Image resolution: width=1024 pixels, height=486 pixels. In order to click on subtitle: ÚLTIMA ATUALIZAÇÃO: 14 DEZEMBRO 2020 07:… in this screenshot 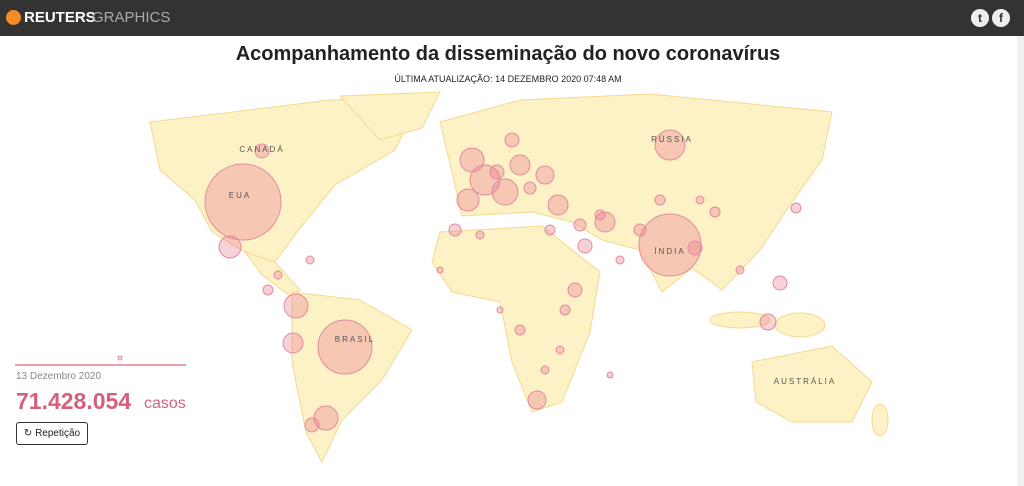, I will do `click(508, 79)`.